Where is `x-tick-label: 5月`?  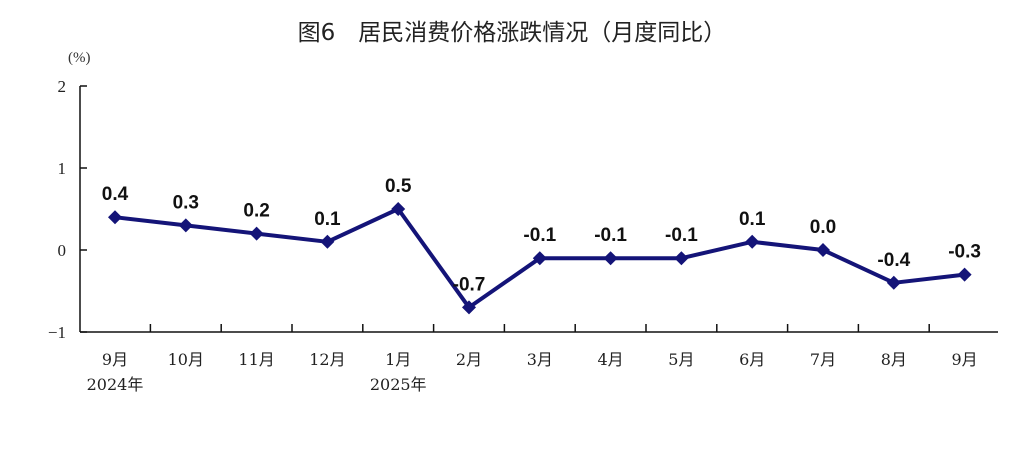 x-tick-label: 5月 is located at coordinates (681, 359).